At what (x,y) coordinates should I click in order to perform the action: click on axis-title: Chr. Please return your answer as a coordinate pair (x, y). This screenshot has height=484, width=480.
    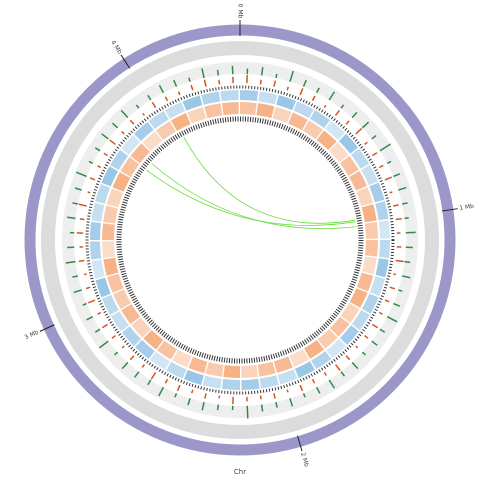
    Looking at the image, I should click on (240, 472).